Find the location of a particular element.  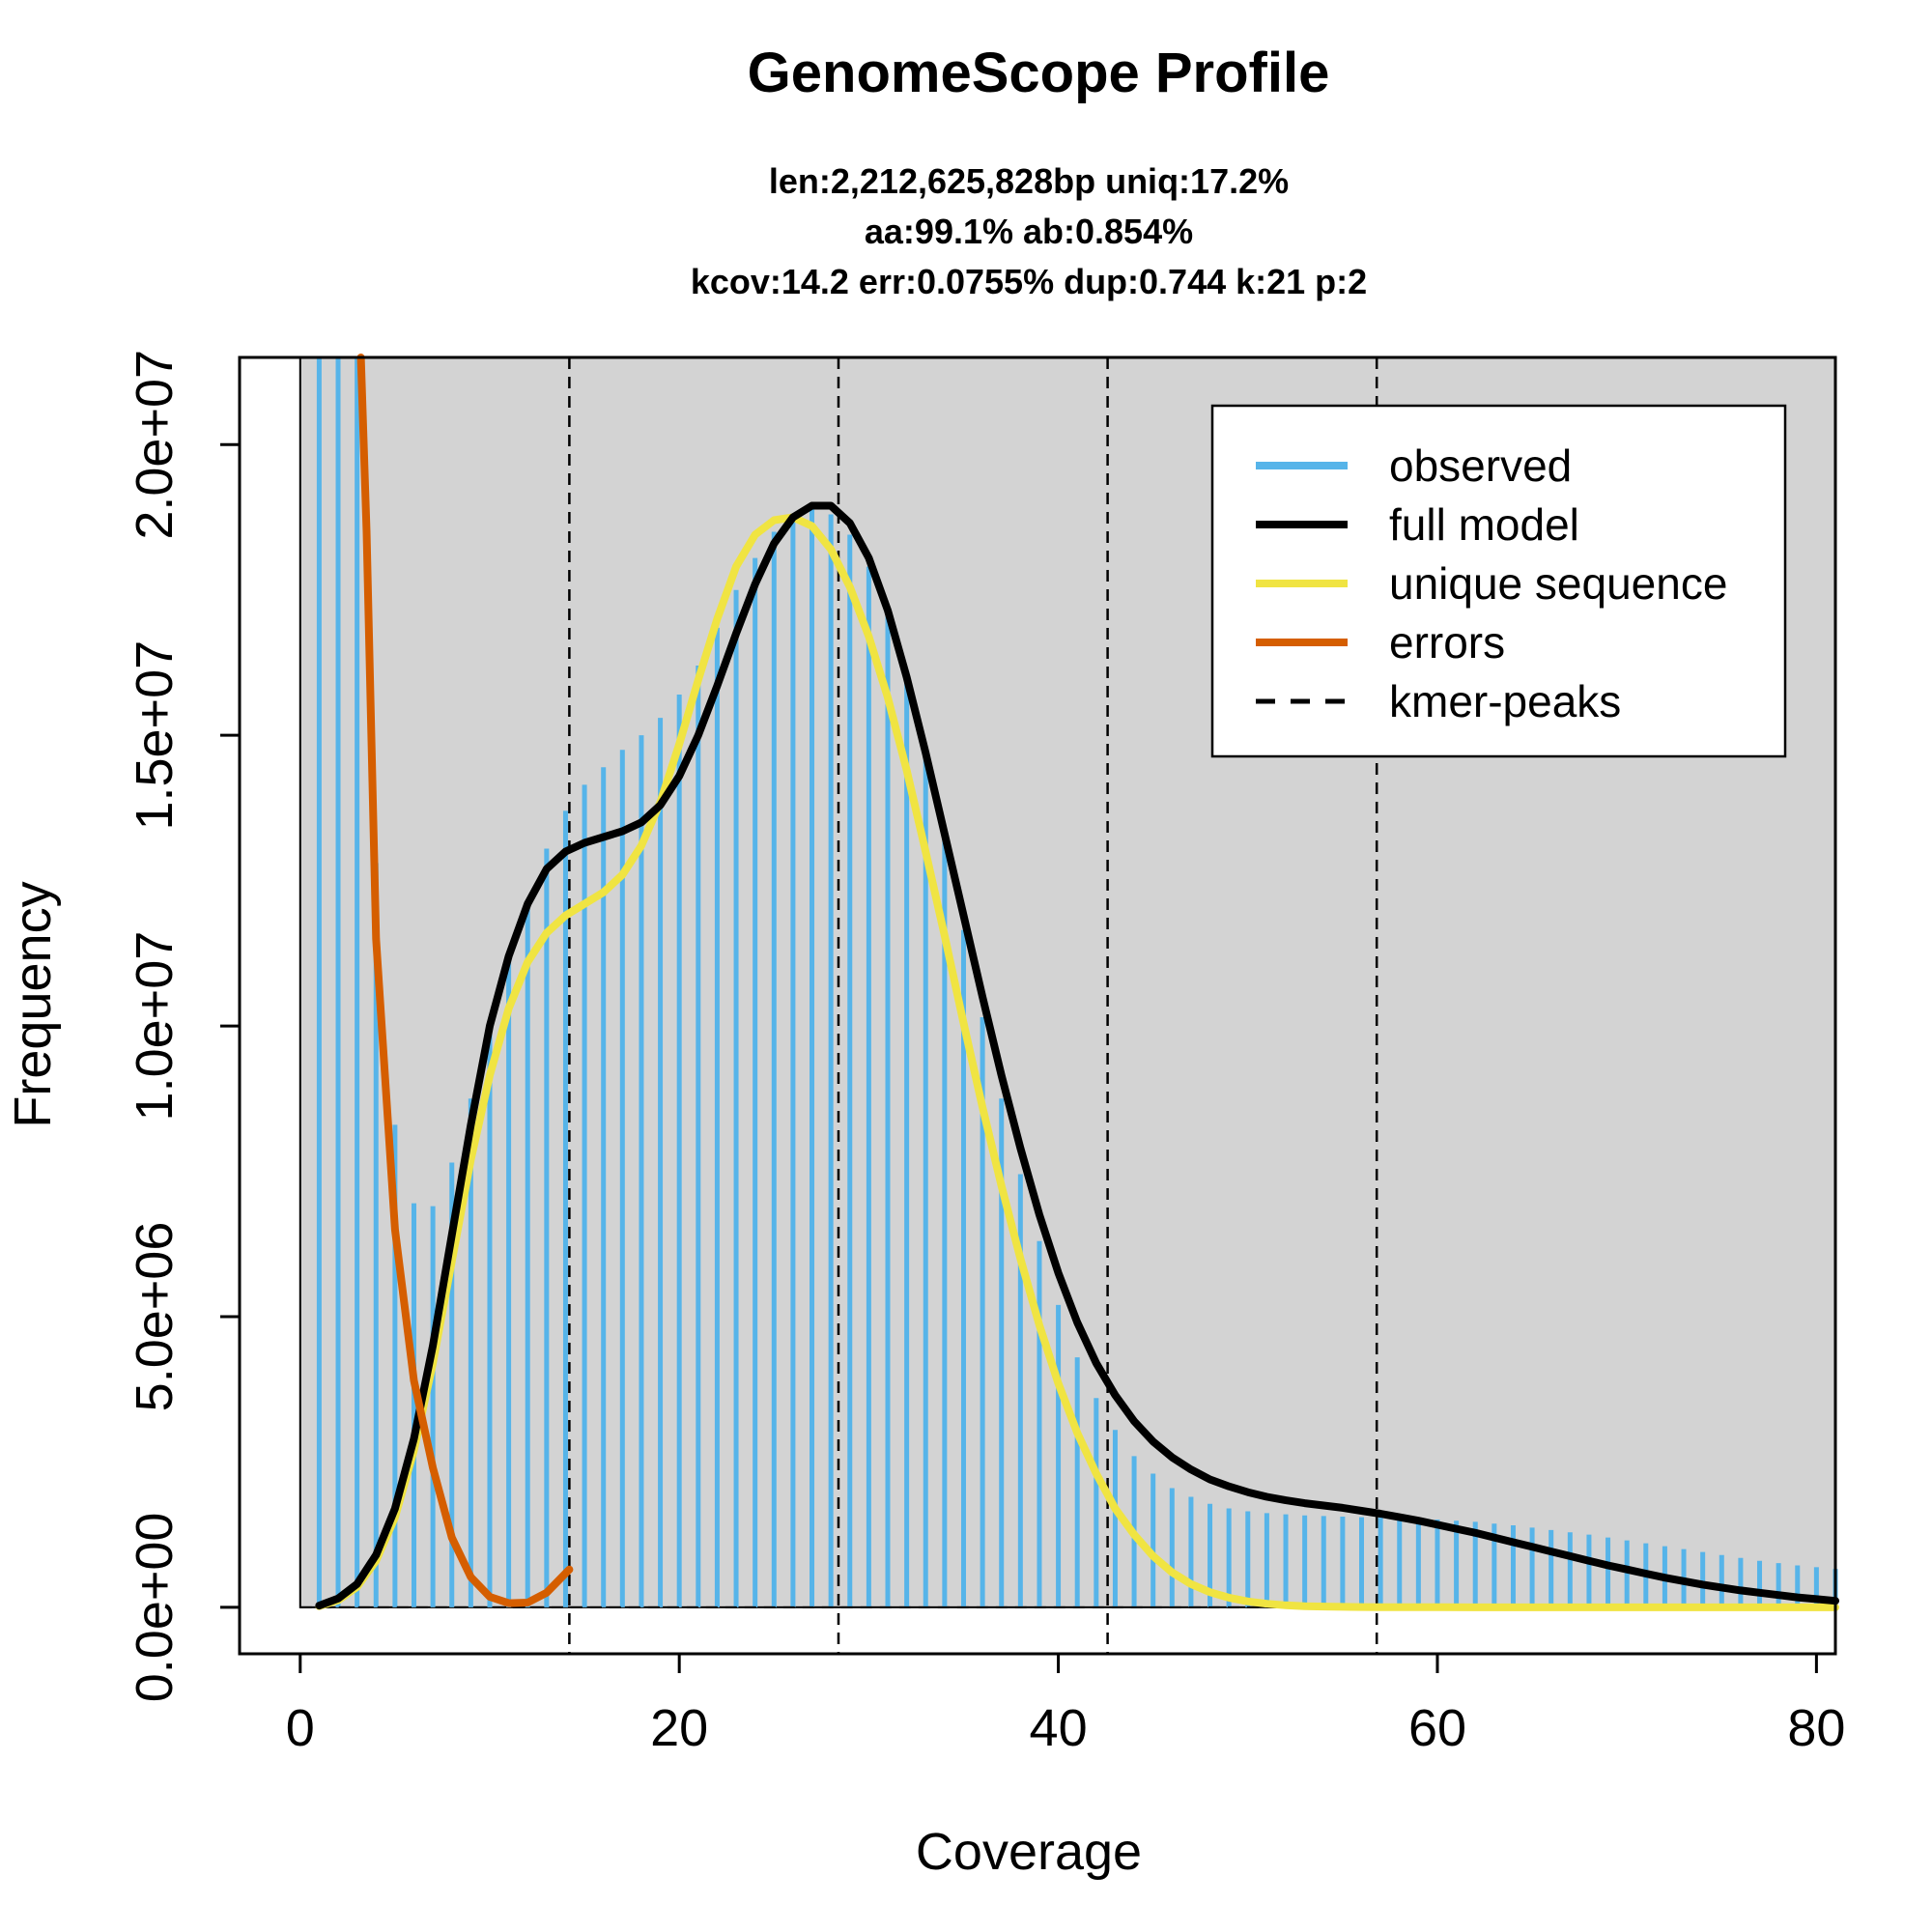

legend-label: unique sequence is located at coordinates (1558, 583).